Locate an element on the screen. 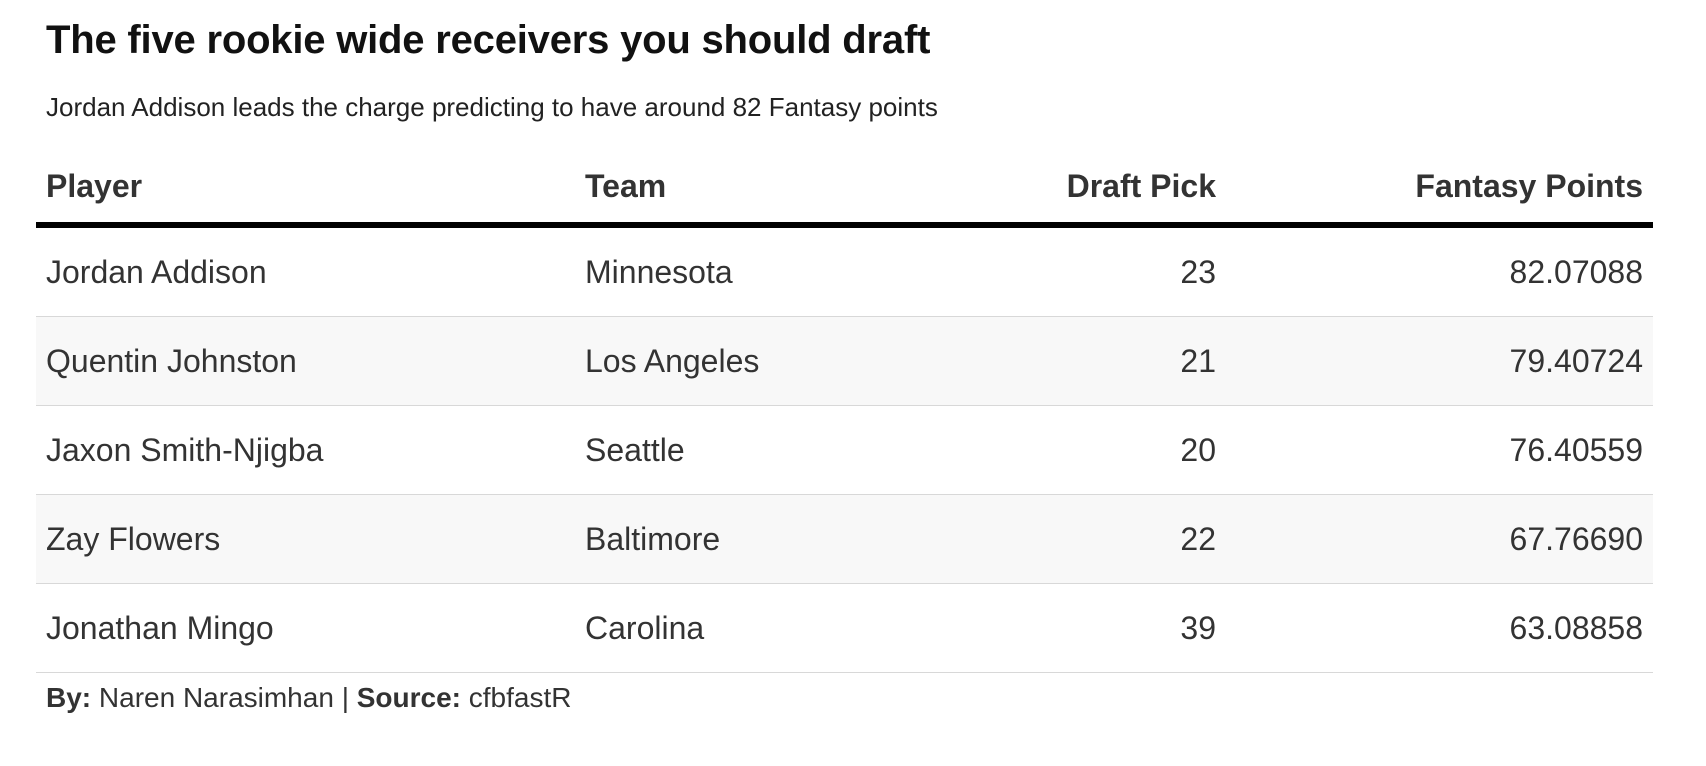  table-row: Jonathan Mingo Carolina 39 63.08858 is located at coordinates (844, 628).